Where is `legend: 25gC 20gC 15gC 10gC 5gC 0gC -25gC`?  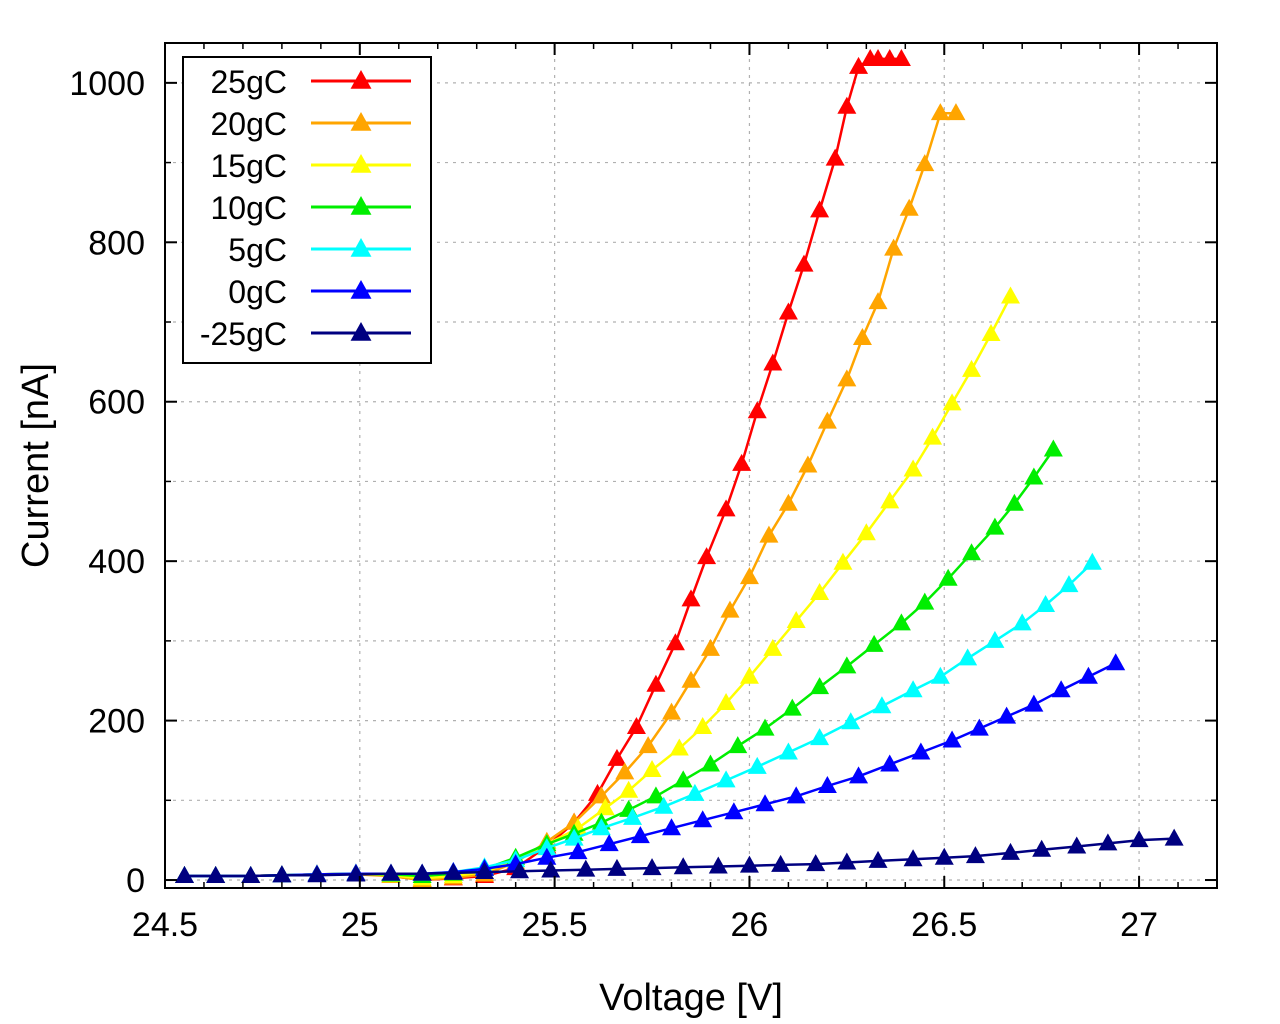 legend: 25gC 20gC 15gC 10gC 5gC 0gC -25gC is located at coordinates (307, 210).